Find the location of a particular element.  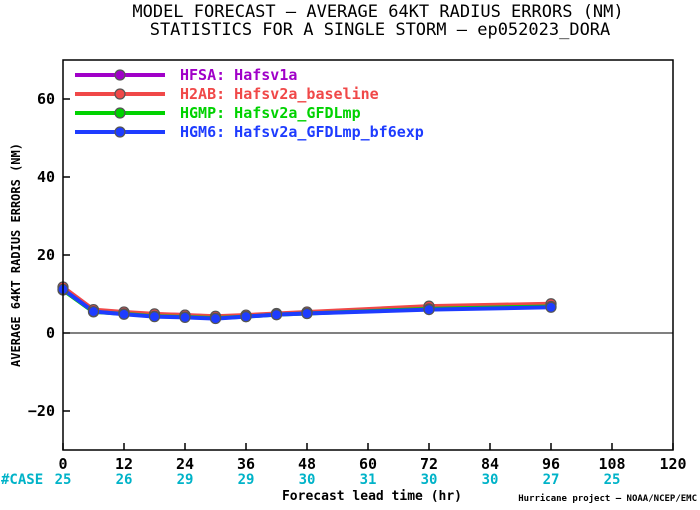

case-count: 31 is located at coordinates (368, 480).